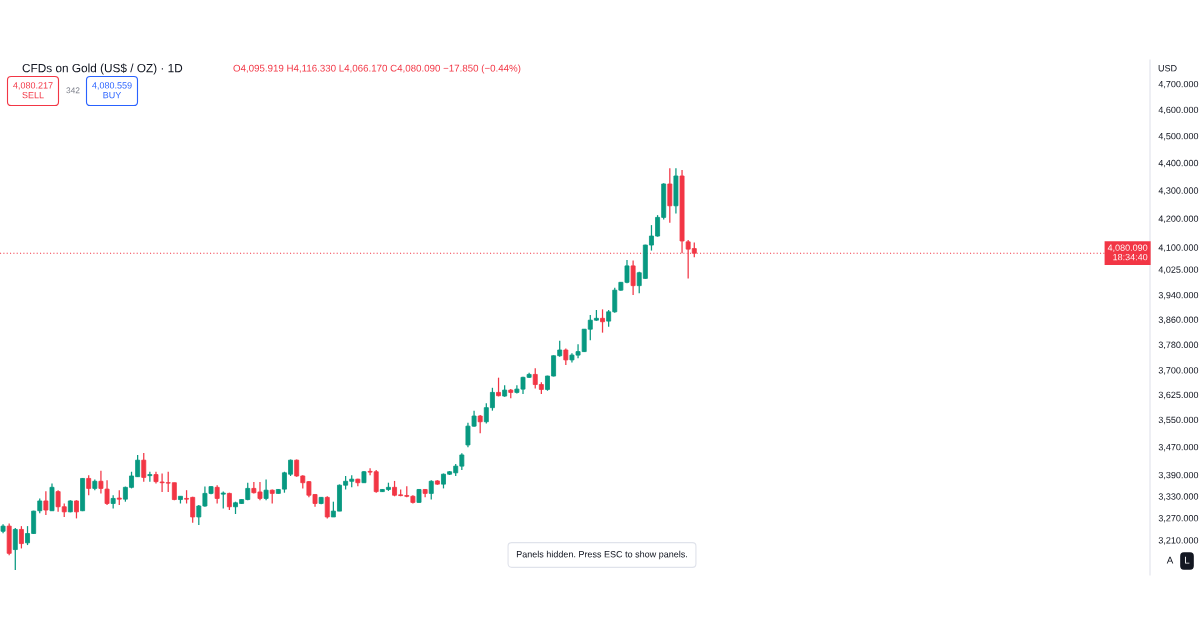 The image size is (1200, 628). What do you see at coordinates (1178, 519) in the screenshot?
I see `y-tick-label: 3,270.000` at bounding box center [1178, 519].